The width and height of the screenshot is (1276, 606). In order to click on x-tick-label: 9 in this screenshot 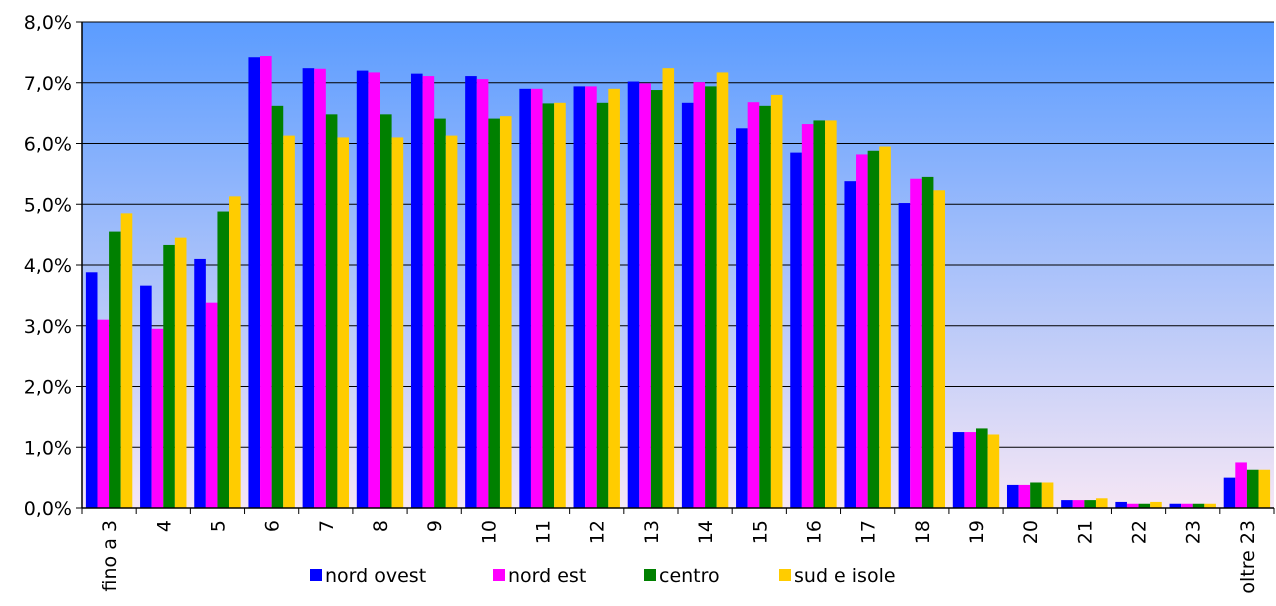, I will do `click(435, 526)`.